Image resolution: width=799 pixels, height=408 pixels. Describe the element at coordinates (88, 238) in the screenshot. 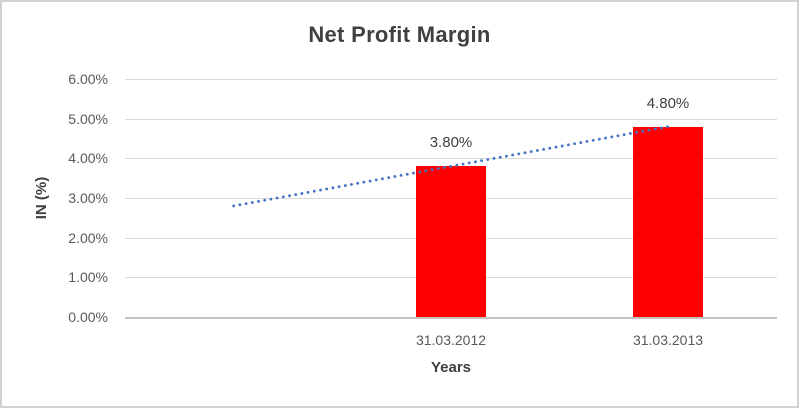

I see `y-tick-label: 2.00%` at that location.